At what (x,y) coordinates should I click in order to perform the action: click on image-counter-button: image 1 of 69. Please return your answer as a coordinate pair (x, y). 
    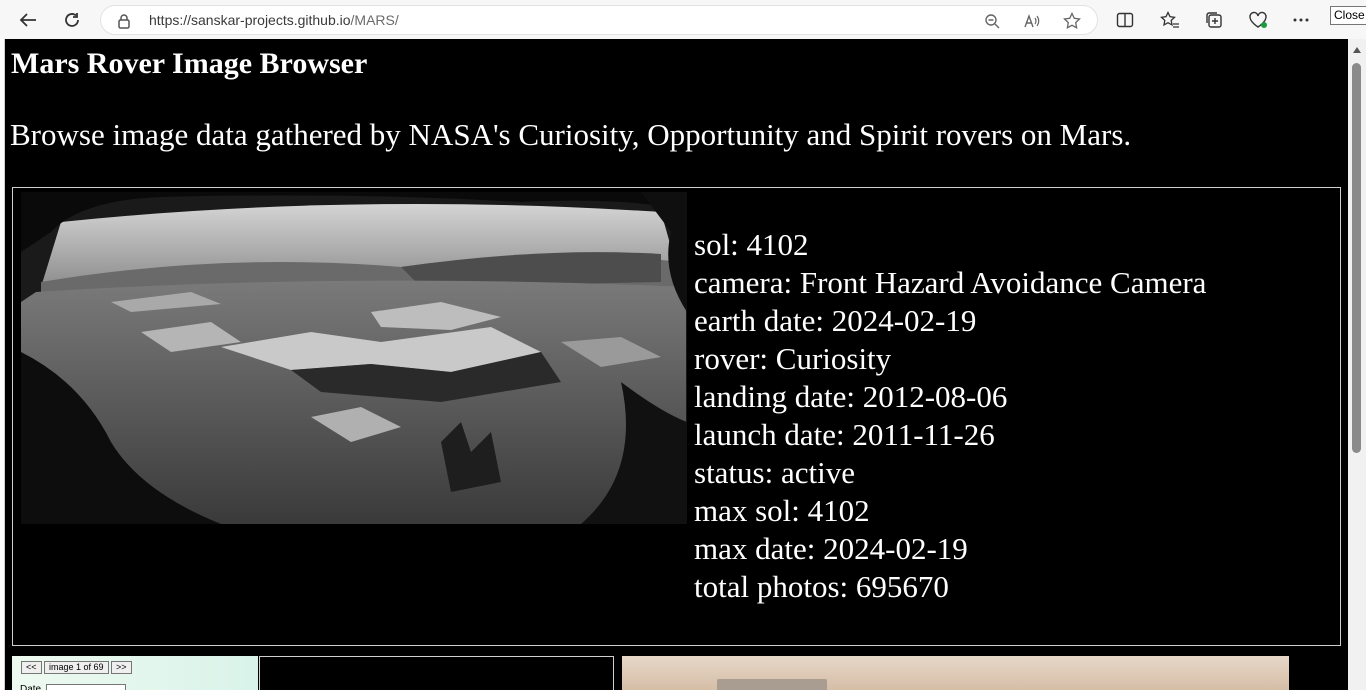
    Looking at the image, I should click on (76, 667).